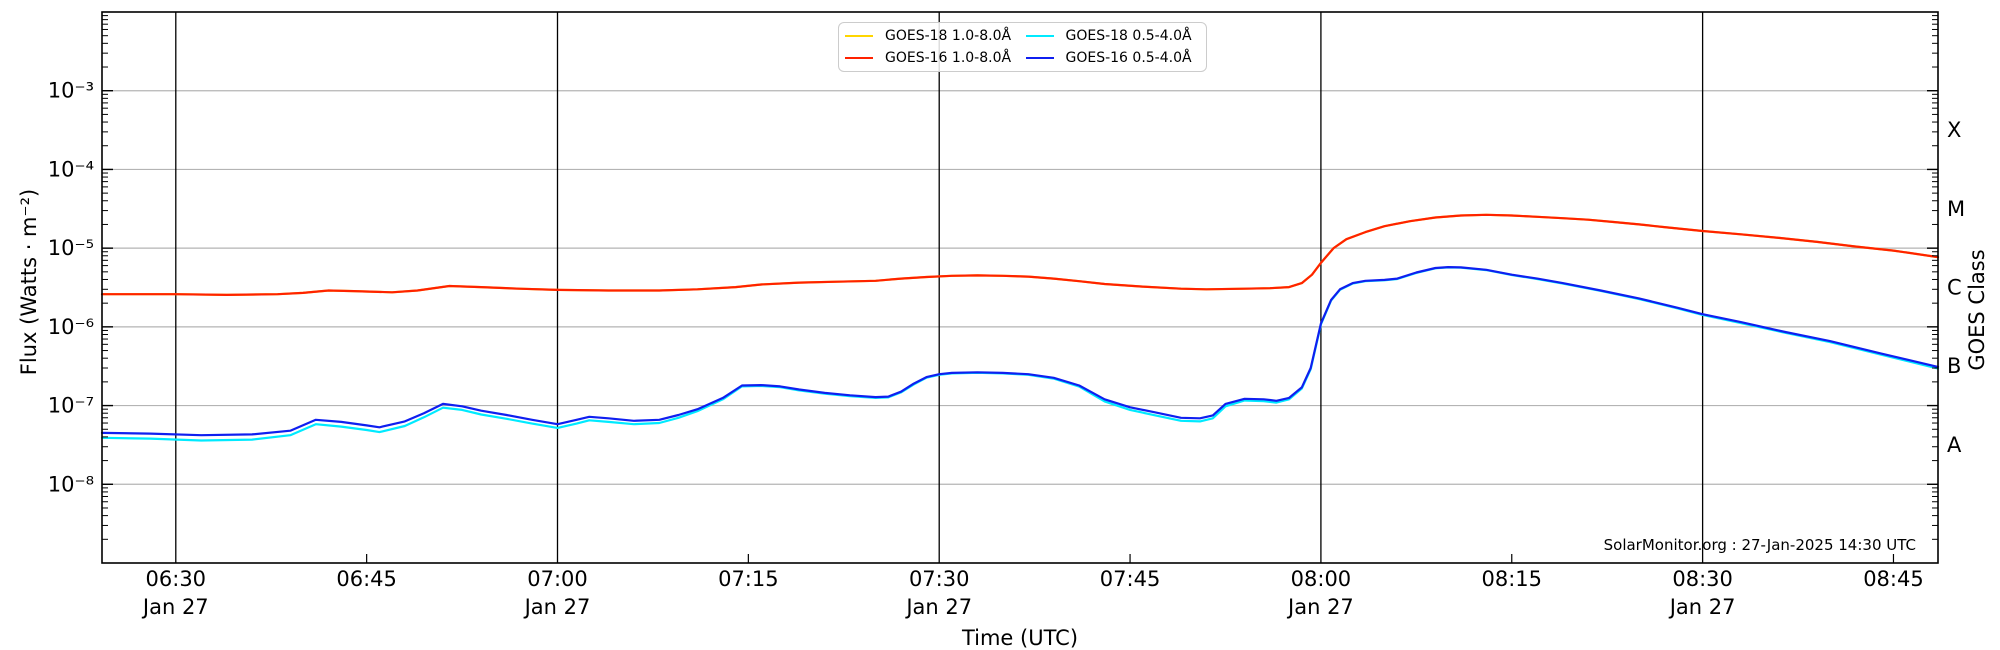  I want to click on legend-item: GOES-16 1.0-8.0Å, so click(935, 58).